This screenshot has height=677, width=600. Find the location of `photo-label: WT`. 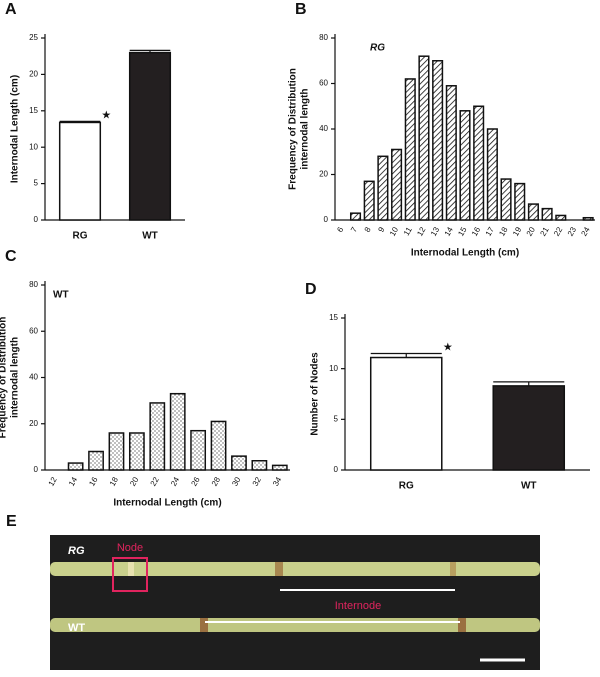

photo-label: WT is located at coordinates (76, 628).